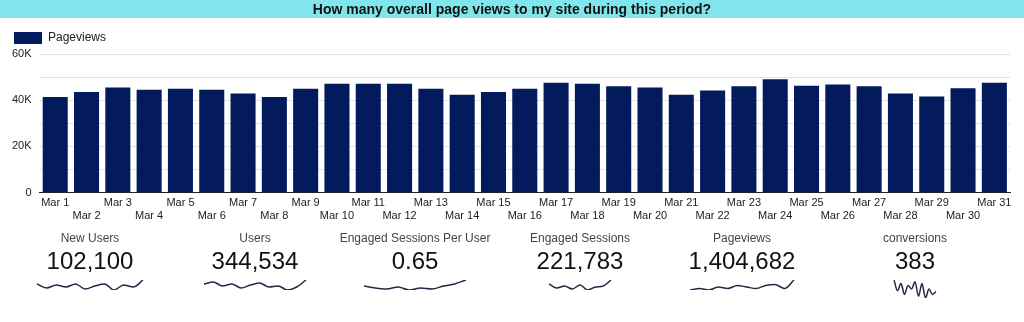 This screenshot has height=322, width=1024. Describe the element at coordinates (580, 261) in the screenshot. I see `text: 221,783` at that location.